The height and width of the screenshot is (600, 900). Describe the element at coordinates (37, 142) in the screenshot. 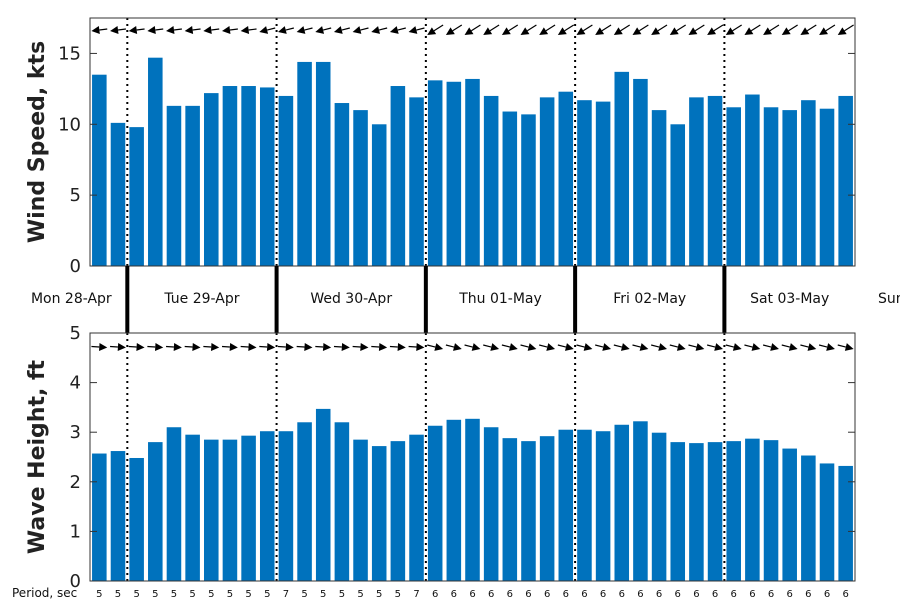

I see `y-axis-label: Wind Speed, kts` at that location.